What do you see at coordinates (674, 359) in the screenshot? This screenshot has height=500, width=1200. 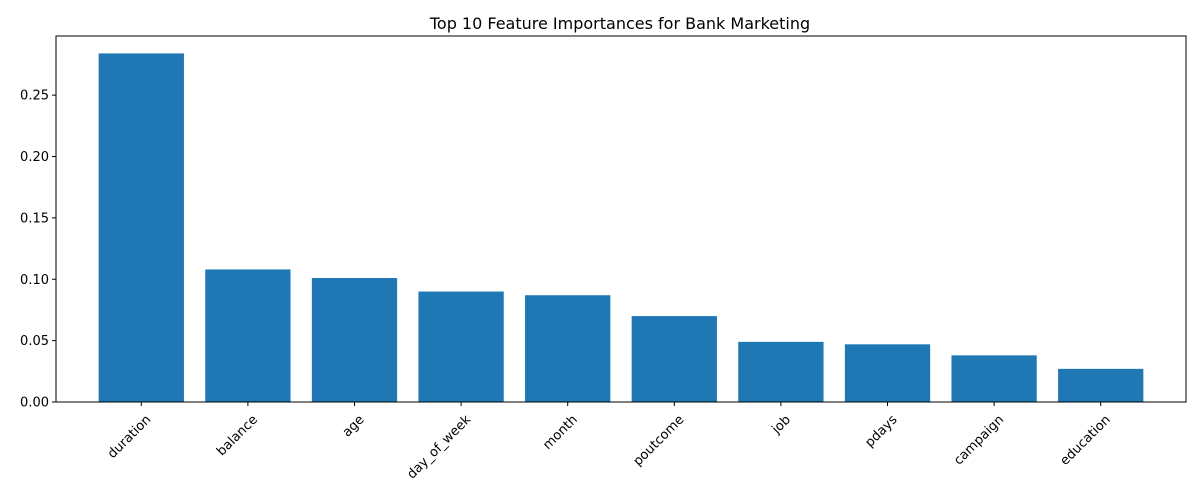 I see `bar-poutcome` at bounding box center [674, 359].